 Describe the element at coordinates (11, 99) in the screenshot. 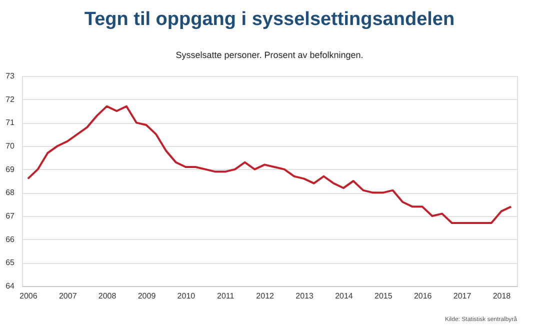

I see `y-tick-label: 72` at that location.